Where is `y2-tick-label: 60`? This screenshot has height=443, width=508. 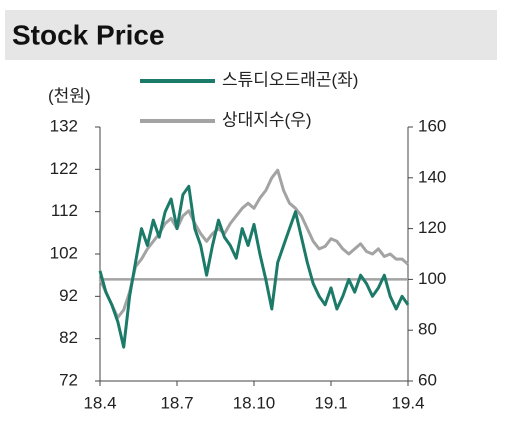
y2-tick-label: 60 is located at coordinates (427, 379).